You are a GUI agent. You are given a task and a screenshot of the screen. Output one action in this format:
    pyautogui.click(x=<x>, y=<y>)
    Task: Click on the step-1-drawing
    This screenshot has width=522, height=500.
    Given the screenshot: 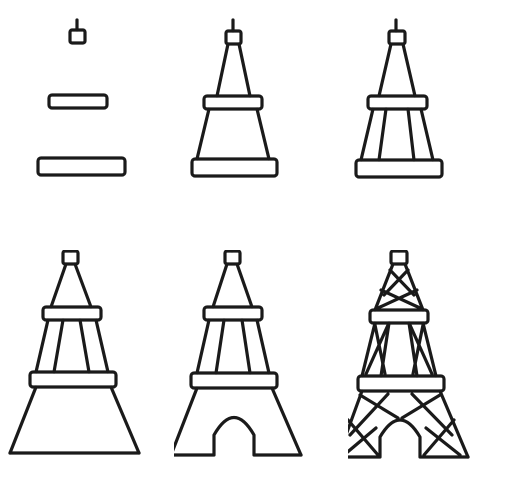 What is the action you would take?
    pyautogui.click(x=81, y=97)
    